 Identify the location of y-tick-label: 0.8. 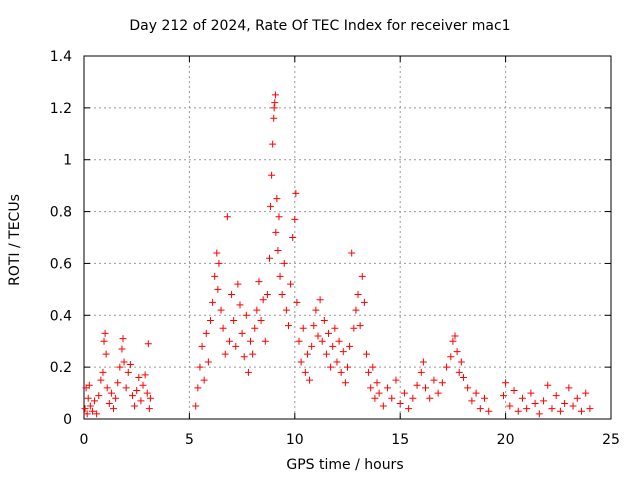
(61, 213).